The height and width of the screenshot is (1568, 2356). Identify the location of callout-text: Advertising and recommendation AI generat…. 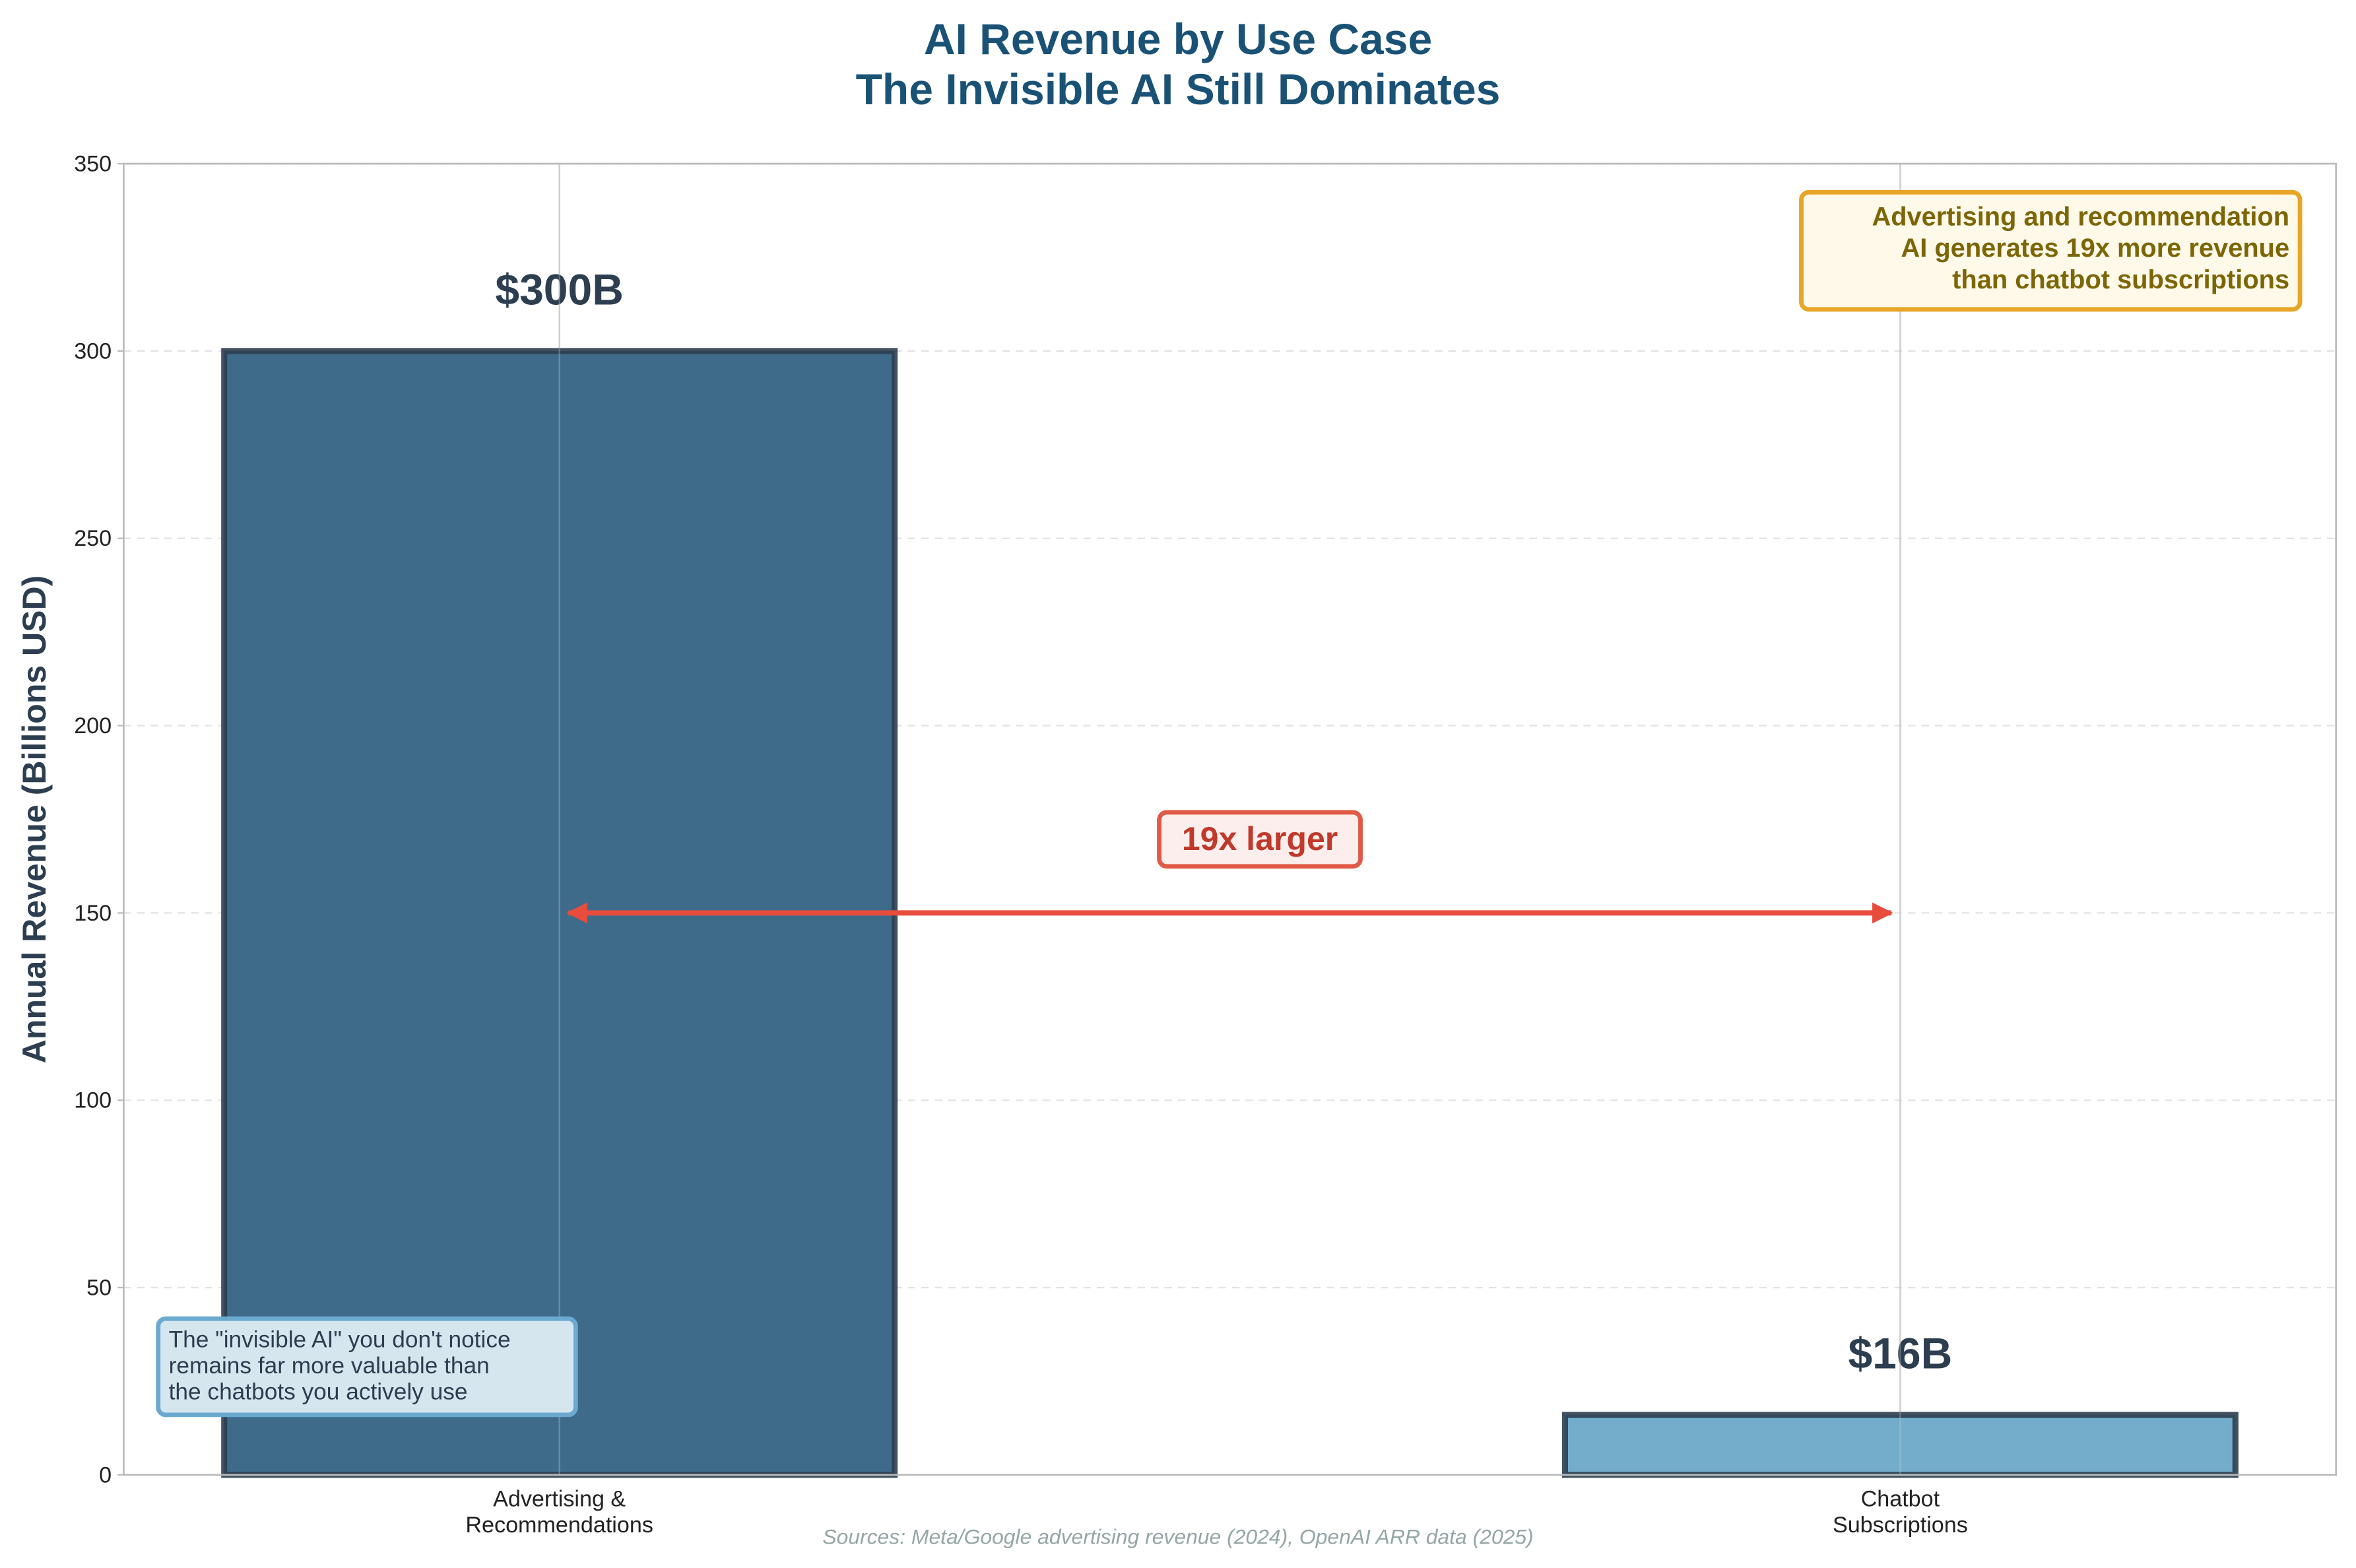
(2080, 248).